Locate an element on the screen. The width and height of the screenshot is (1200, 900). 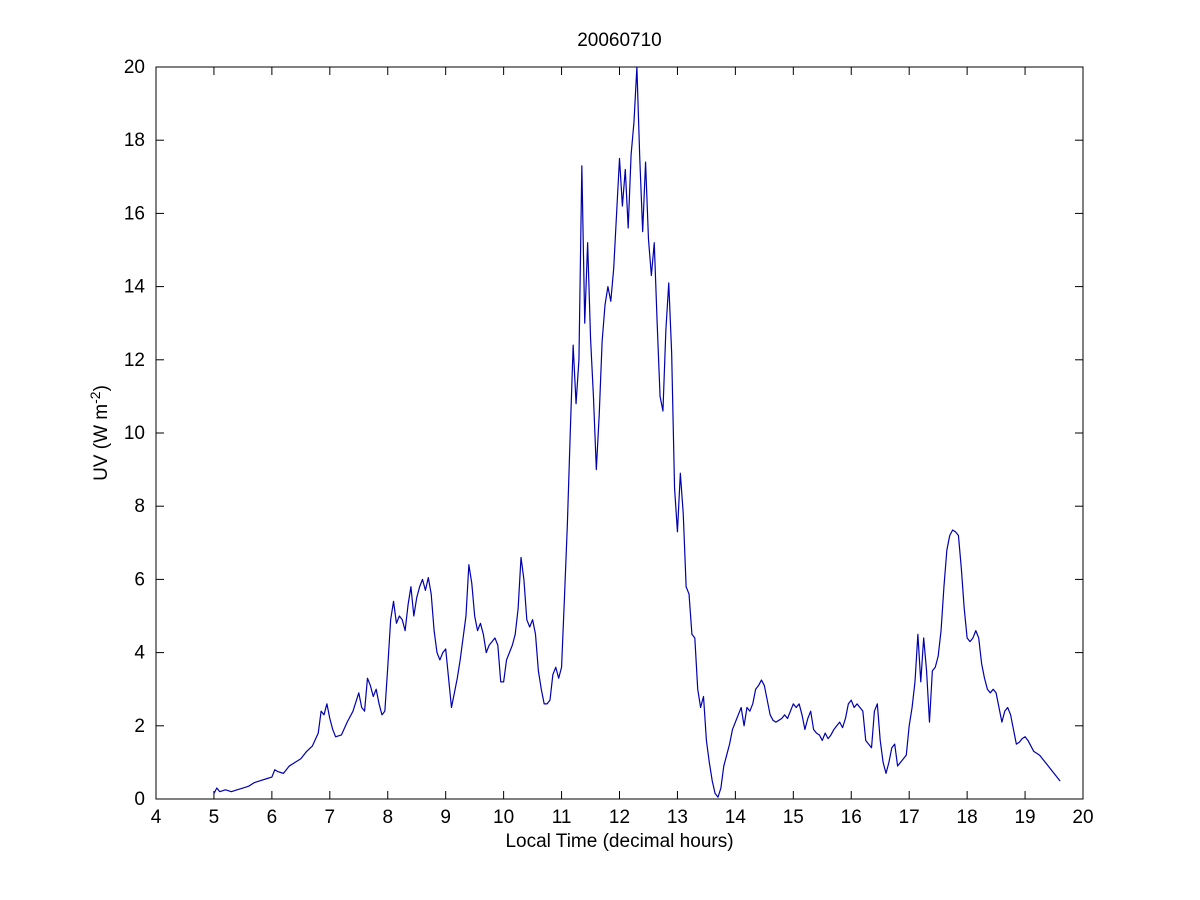
y-tick-label: 18 is located at coordinates (134, 140).